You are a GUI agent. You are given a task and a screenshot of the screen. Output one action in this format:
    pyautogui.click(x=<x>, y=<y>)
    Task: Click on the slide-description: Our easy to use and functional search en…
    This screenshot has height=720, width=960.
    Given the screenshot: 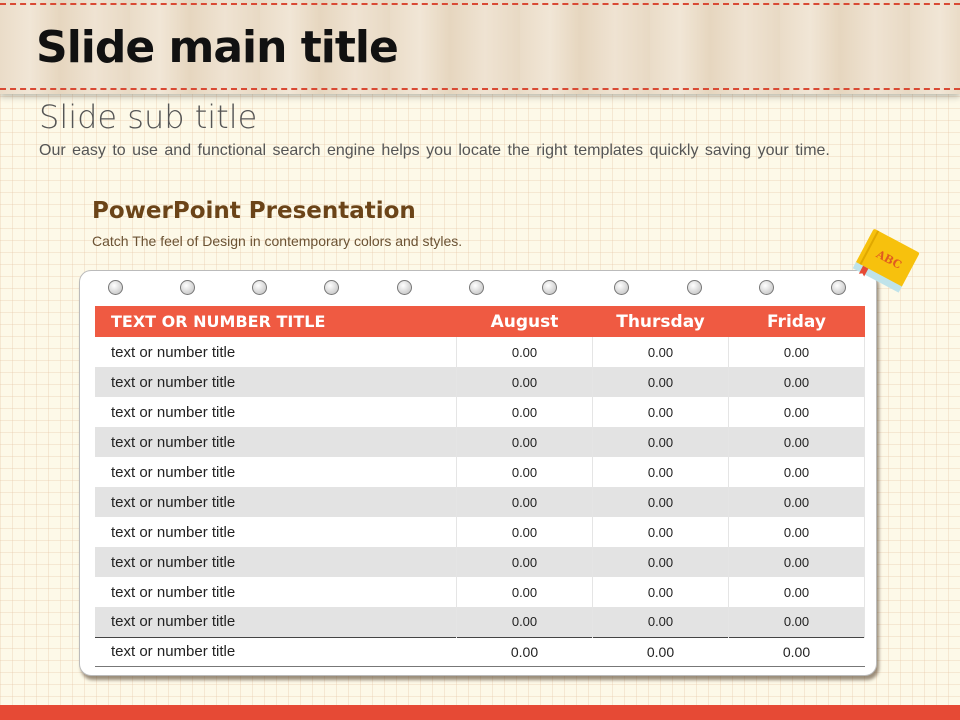 What is the action you would take?
    pyautogui.click(x=434, y=150)
    